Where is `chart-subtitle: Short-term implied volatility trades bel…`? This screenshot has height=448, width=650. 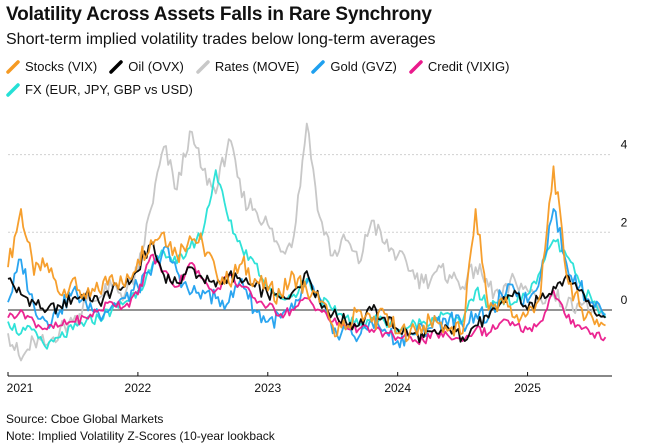 chart-subtitle: Short-term implied volatility trades bel… is located at coordinates (221, 39).